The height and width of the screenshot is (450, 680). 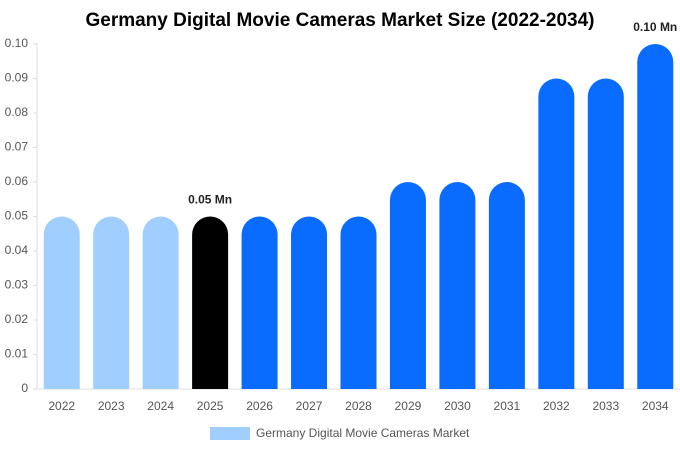 I want to click on legend-swatch, so click(x=230, y=433).